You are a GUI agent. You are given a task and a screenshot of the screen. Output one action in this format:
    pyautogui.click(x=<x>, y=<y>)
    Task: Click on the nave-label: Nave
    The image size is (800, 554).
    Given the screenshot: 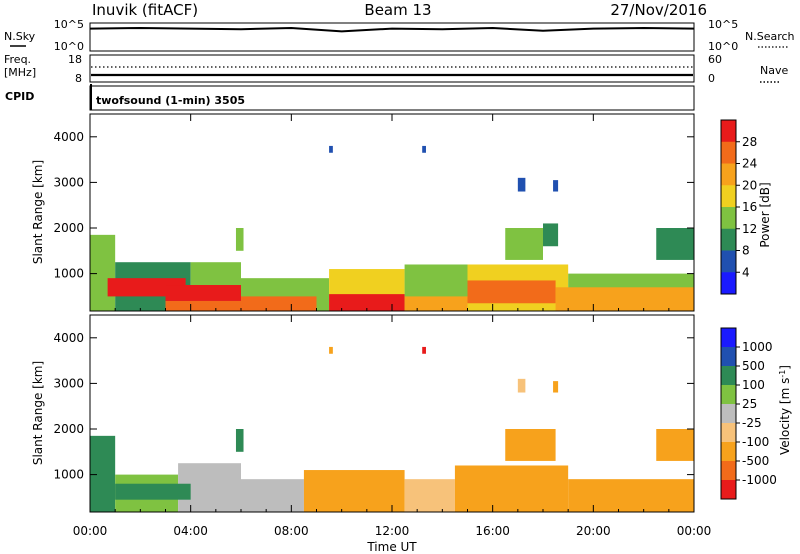 What is the action you would take?
    pyautogui.click(x=774, y=70)
    